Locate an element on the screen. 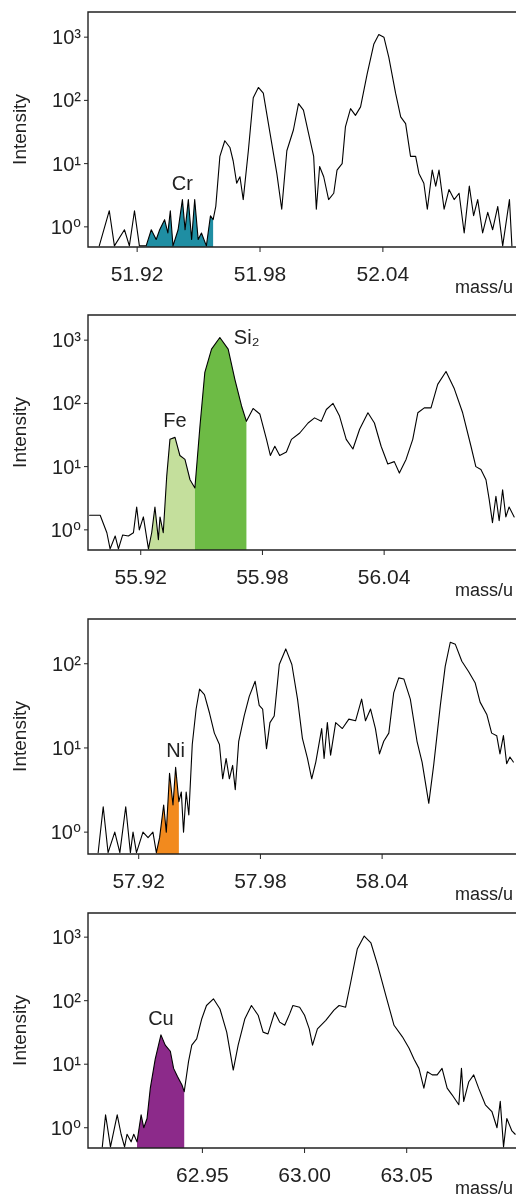 The image size is (517, 1198). series-label: Ni is located at coordinates (176, 750).